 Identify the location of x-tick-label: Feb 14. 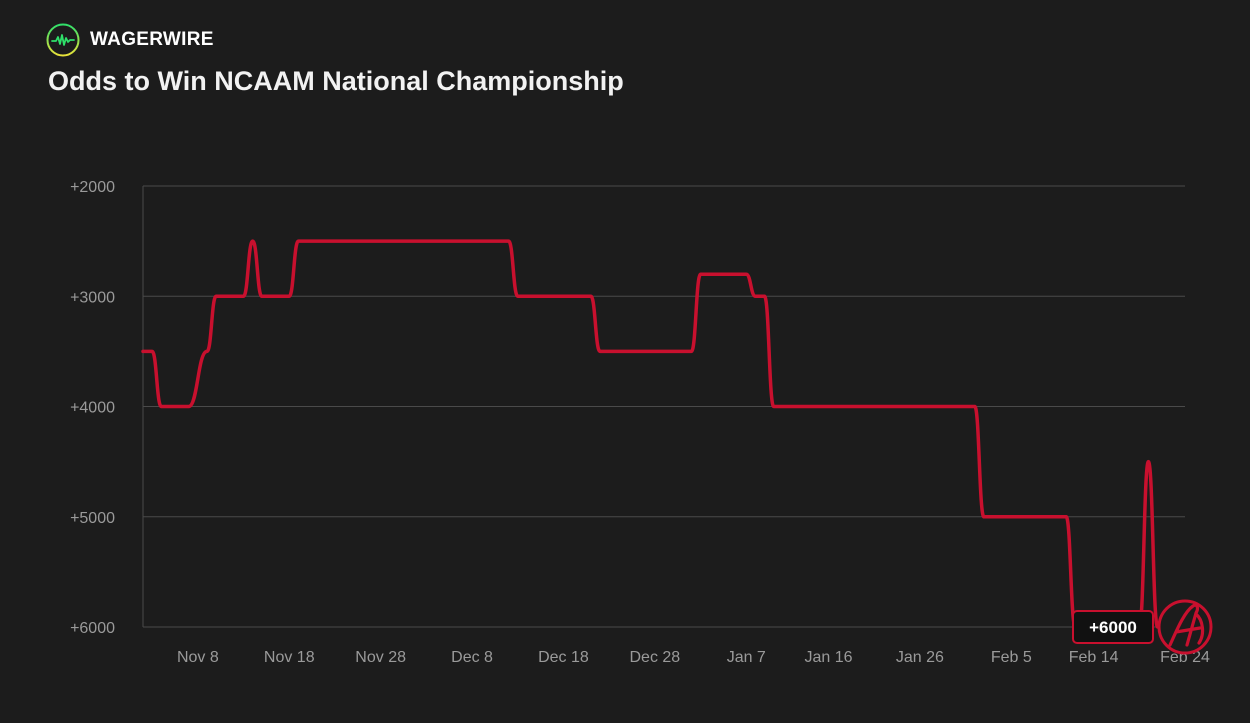
(1094, 657).